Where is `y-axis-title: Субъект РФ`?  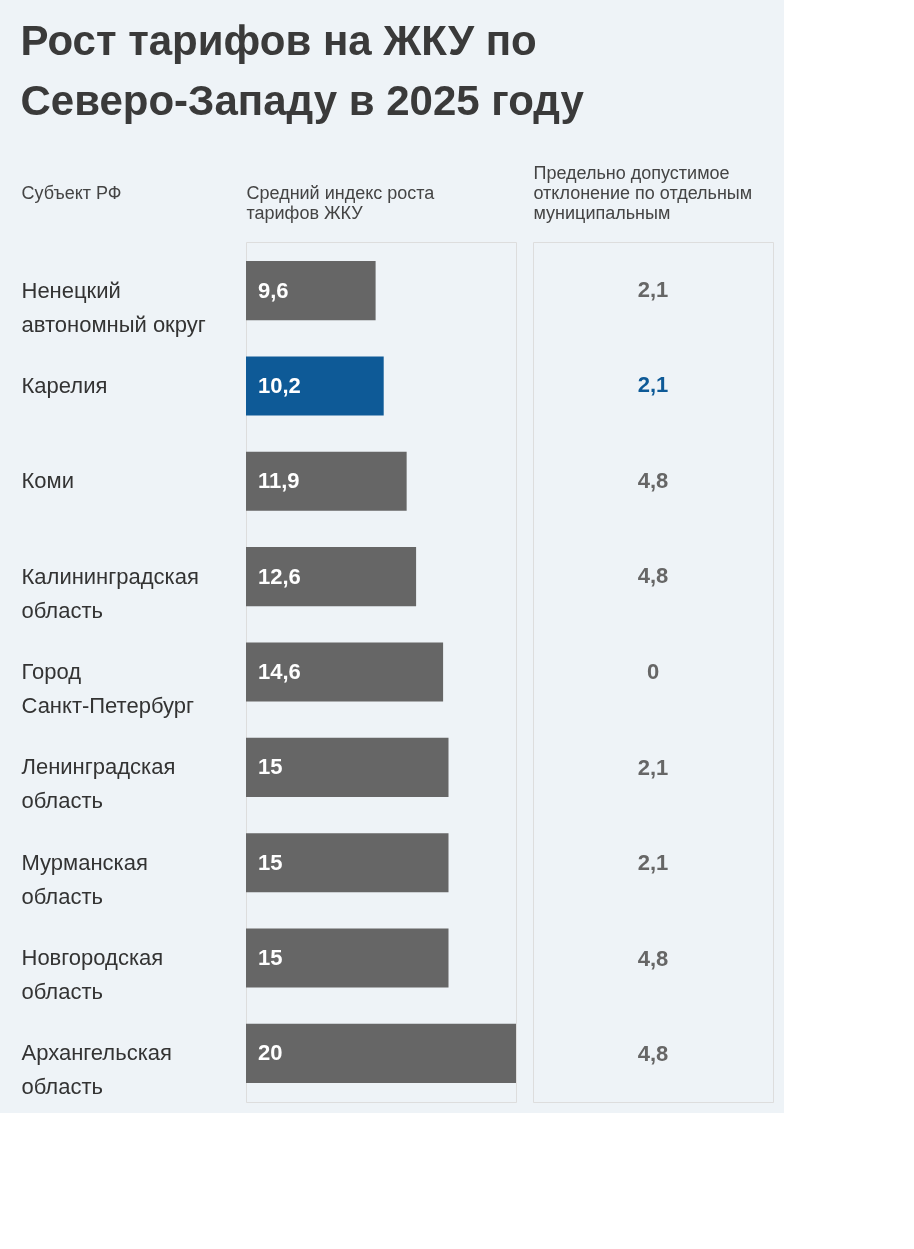 y-axis-title: Субъект РФ is located at coordinates (71, 192).